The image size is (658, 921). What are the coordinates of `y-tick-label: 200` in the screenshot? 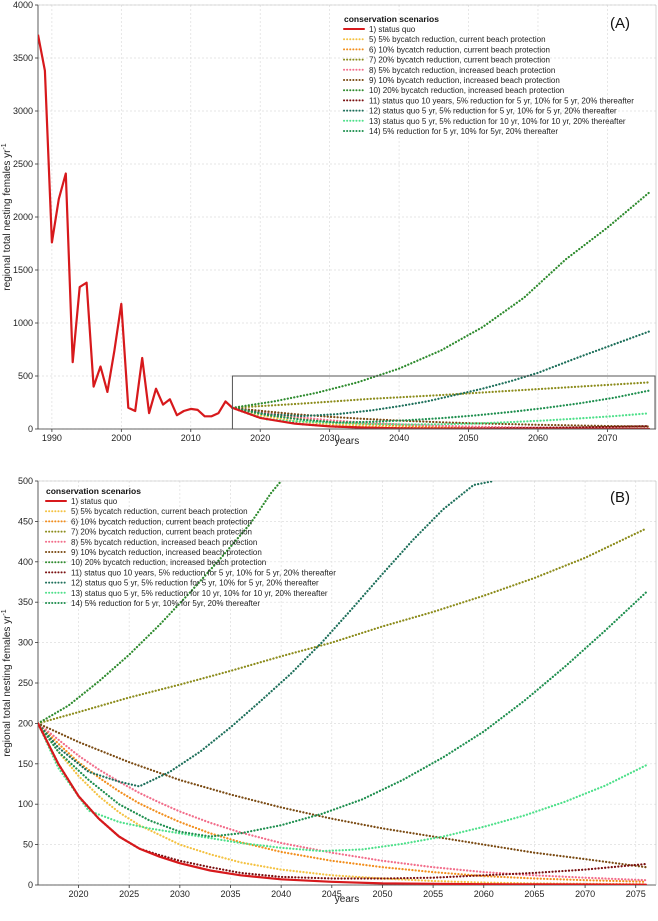 It's located at (25, 723).